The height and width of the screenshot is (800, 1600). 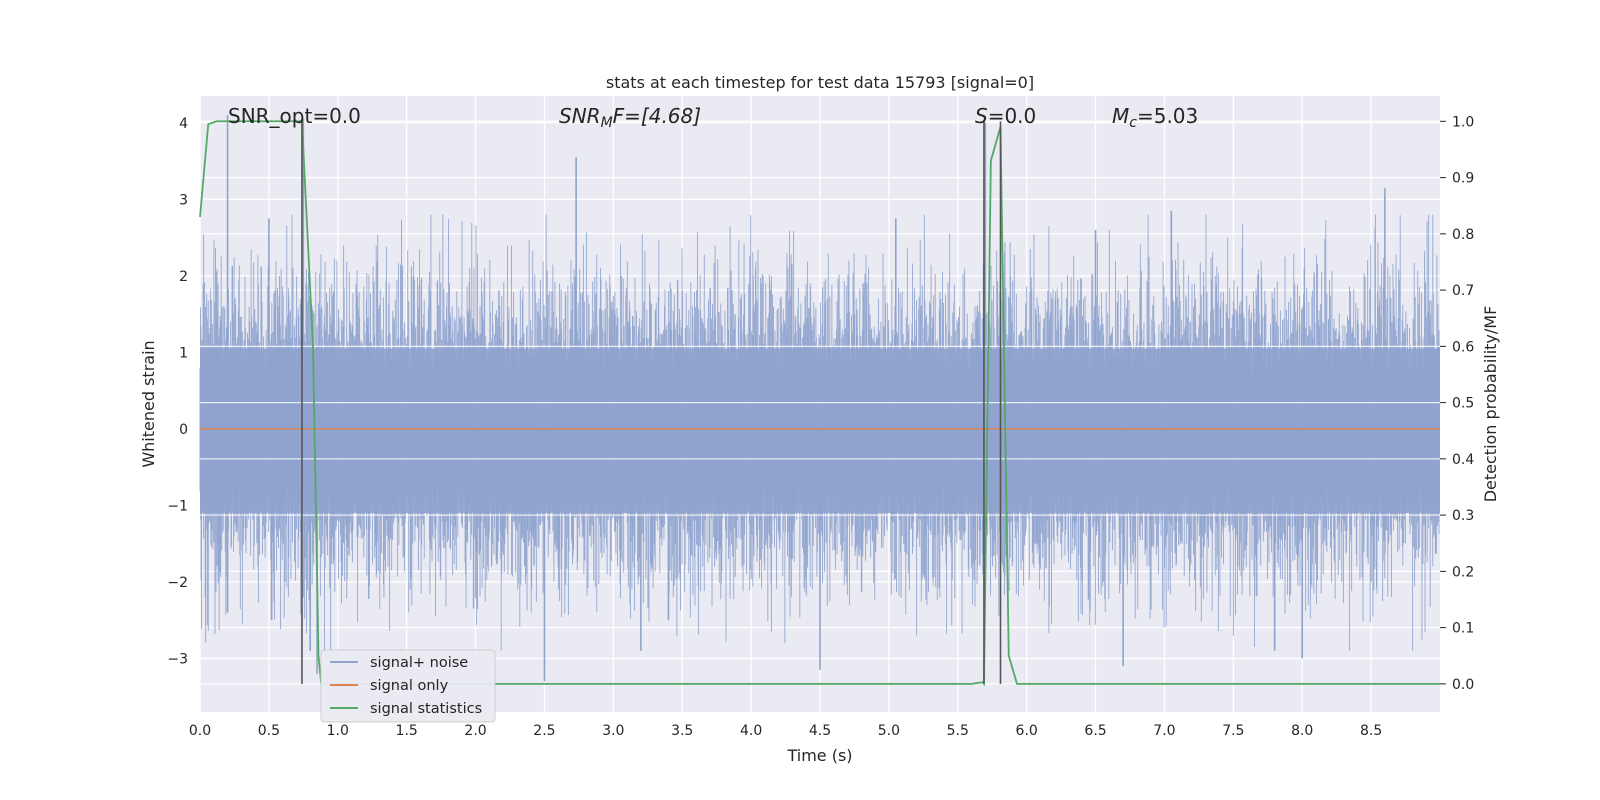 What do you see at coordinates (544, 731) in the screenshot?
I see `x-tick-label: 2.5` at bounding box center [544, 731].